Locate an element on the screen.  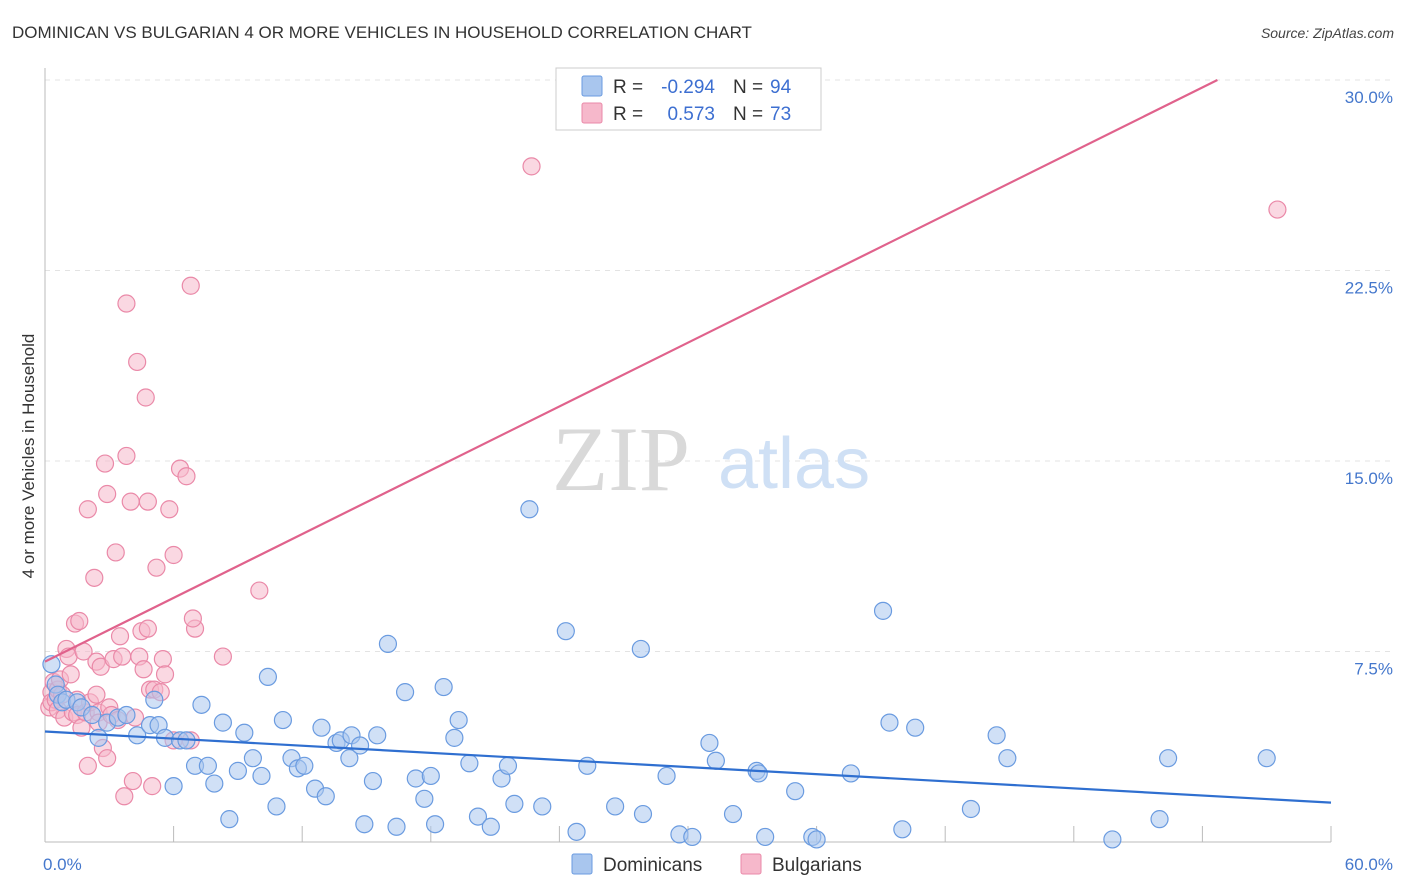
legend-n-label-bulgarians: N = is located at coordinates (748, 114).